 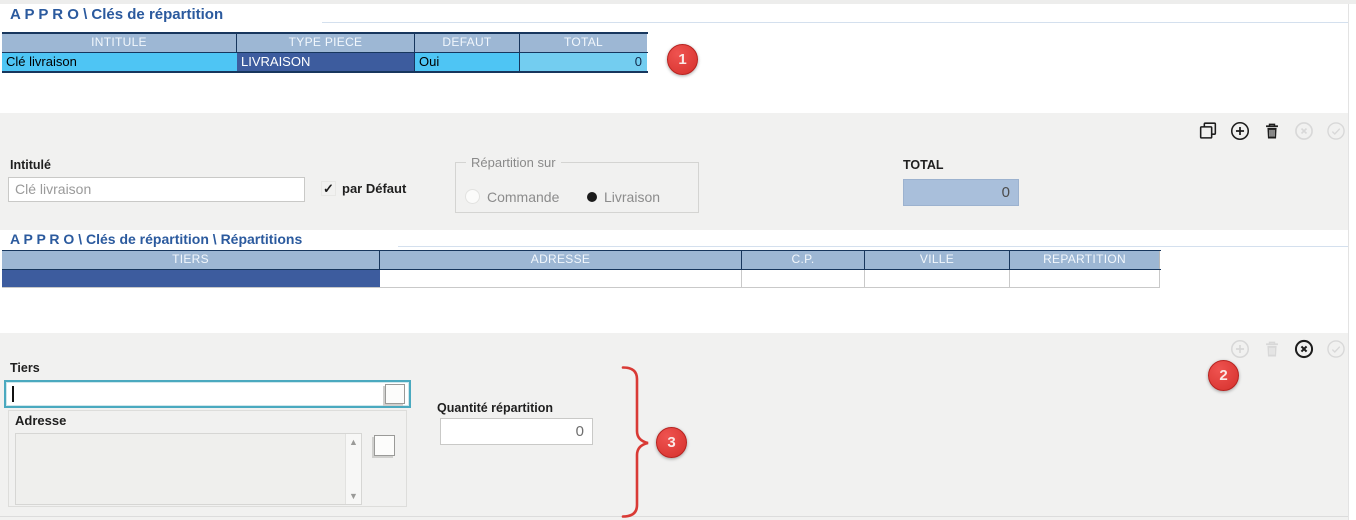 What do you see at coordinates (119, 43) in the screenshot?
I see `column-header-intitule: INTITULE` at bounding box center [119, 43].